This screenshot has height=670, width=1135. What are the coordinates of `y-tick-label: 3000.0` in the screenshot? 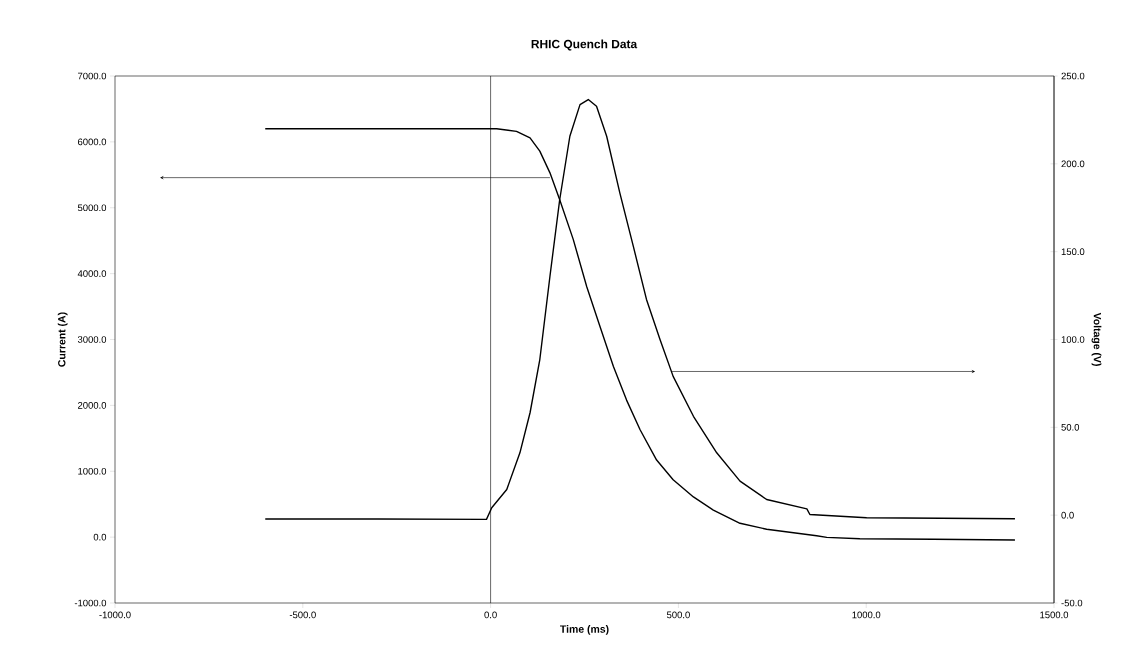 It's located at (92, 339).